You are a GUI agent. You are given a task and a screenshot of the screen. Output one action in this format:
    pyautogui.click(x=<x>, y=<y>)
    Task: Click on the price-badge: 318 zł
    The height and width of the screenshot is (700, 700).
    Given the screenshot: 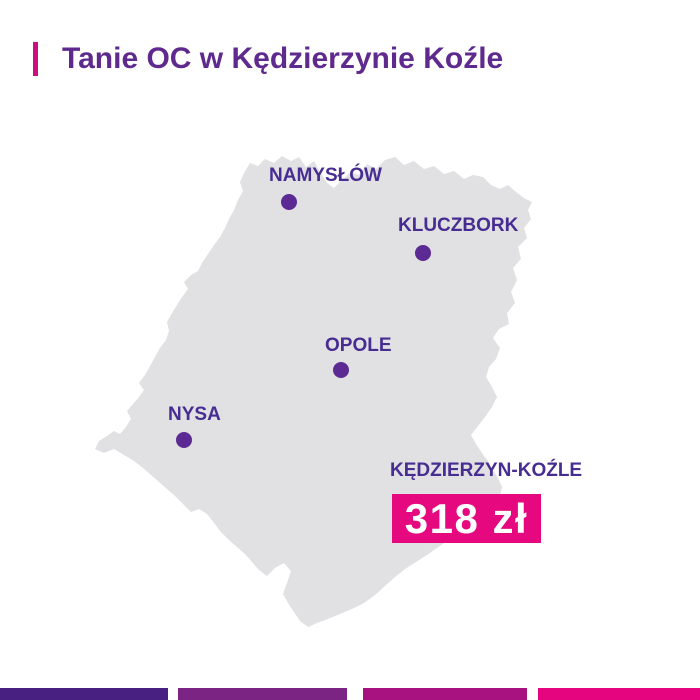 What is the action you would take?
    pyautogui.click(x=466, y=518)
    